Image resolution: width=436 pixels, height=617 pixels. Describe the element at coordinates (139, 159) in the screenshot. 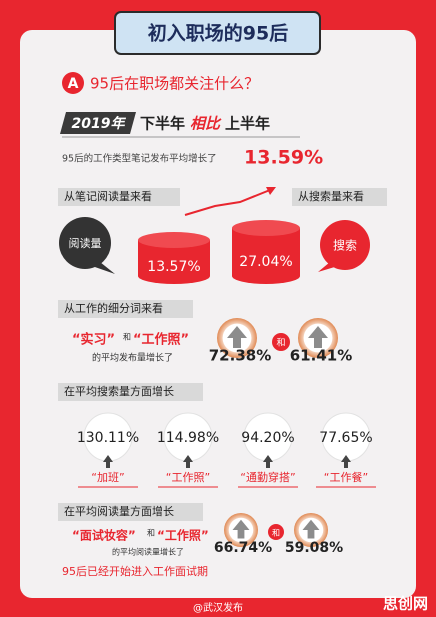

I see `overall-text: 95后的工作类型笔记发布平均增长了` at that location.